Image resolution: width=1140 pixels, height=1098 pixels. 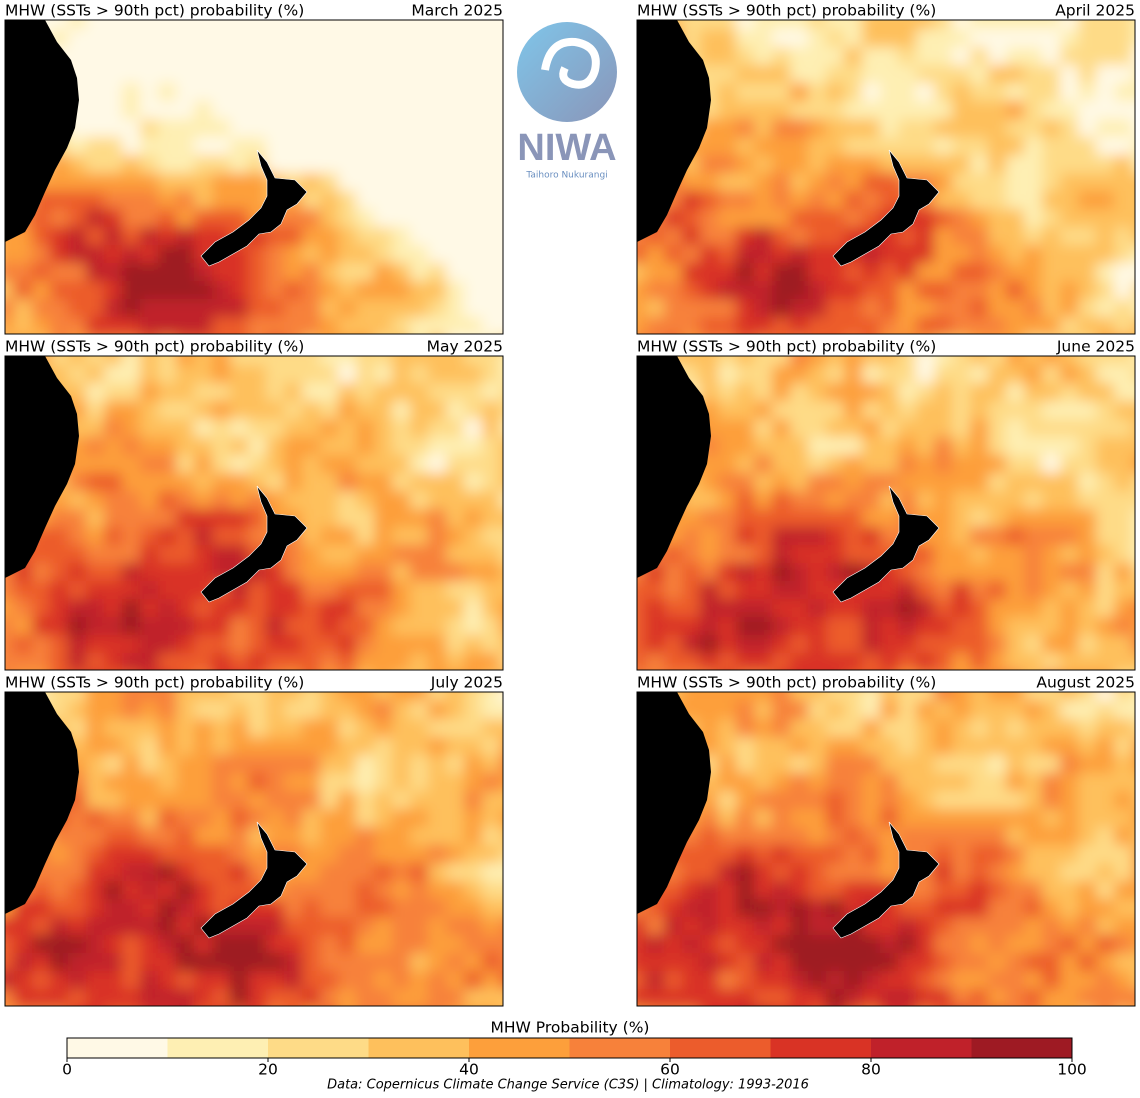 What do you see at coordinates (465, 347) in the screenshot?
I see `panel-date: May 2025` at bounding box center [465, 347].